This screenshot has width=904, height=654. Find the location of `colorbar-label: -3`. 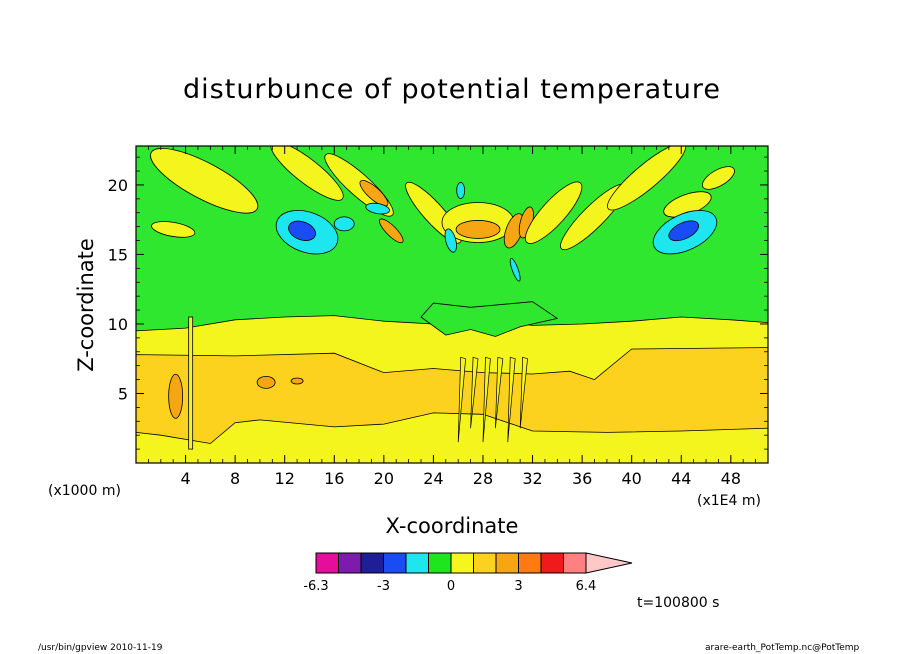

colorbar-label: -3 is located at coordinates (383, 586).